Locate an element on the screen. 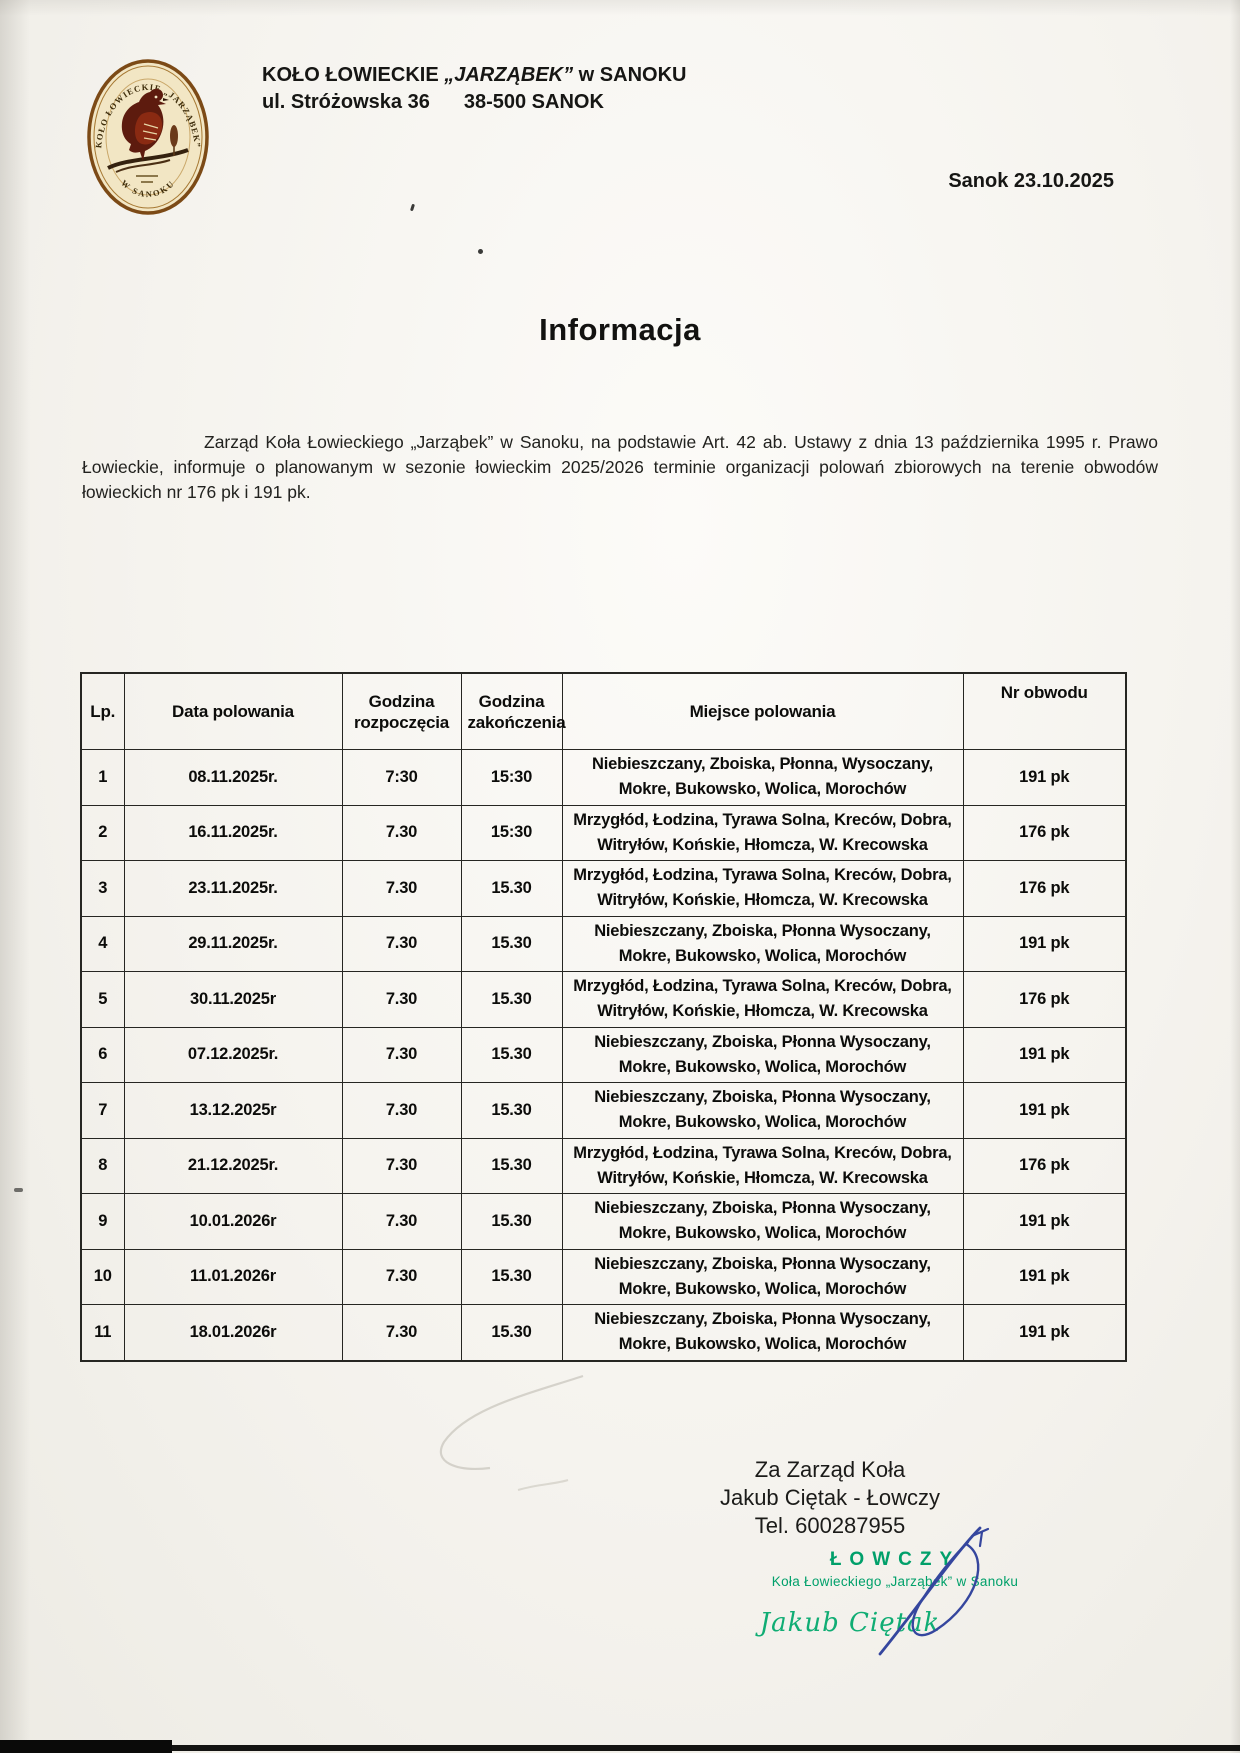 This screenshot has width=1240, height=1753. cell-lp: 9 is located at coordinates (102, 1221).